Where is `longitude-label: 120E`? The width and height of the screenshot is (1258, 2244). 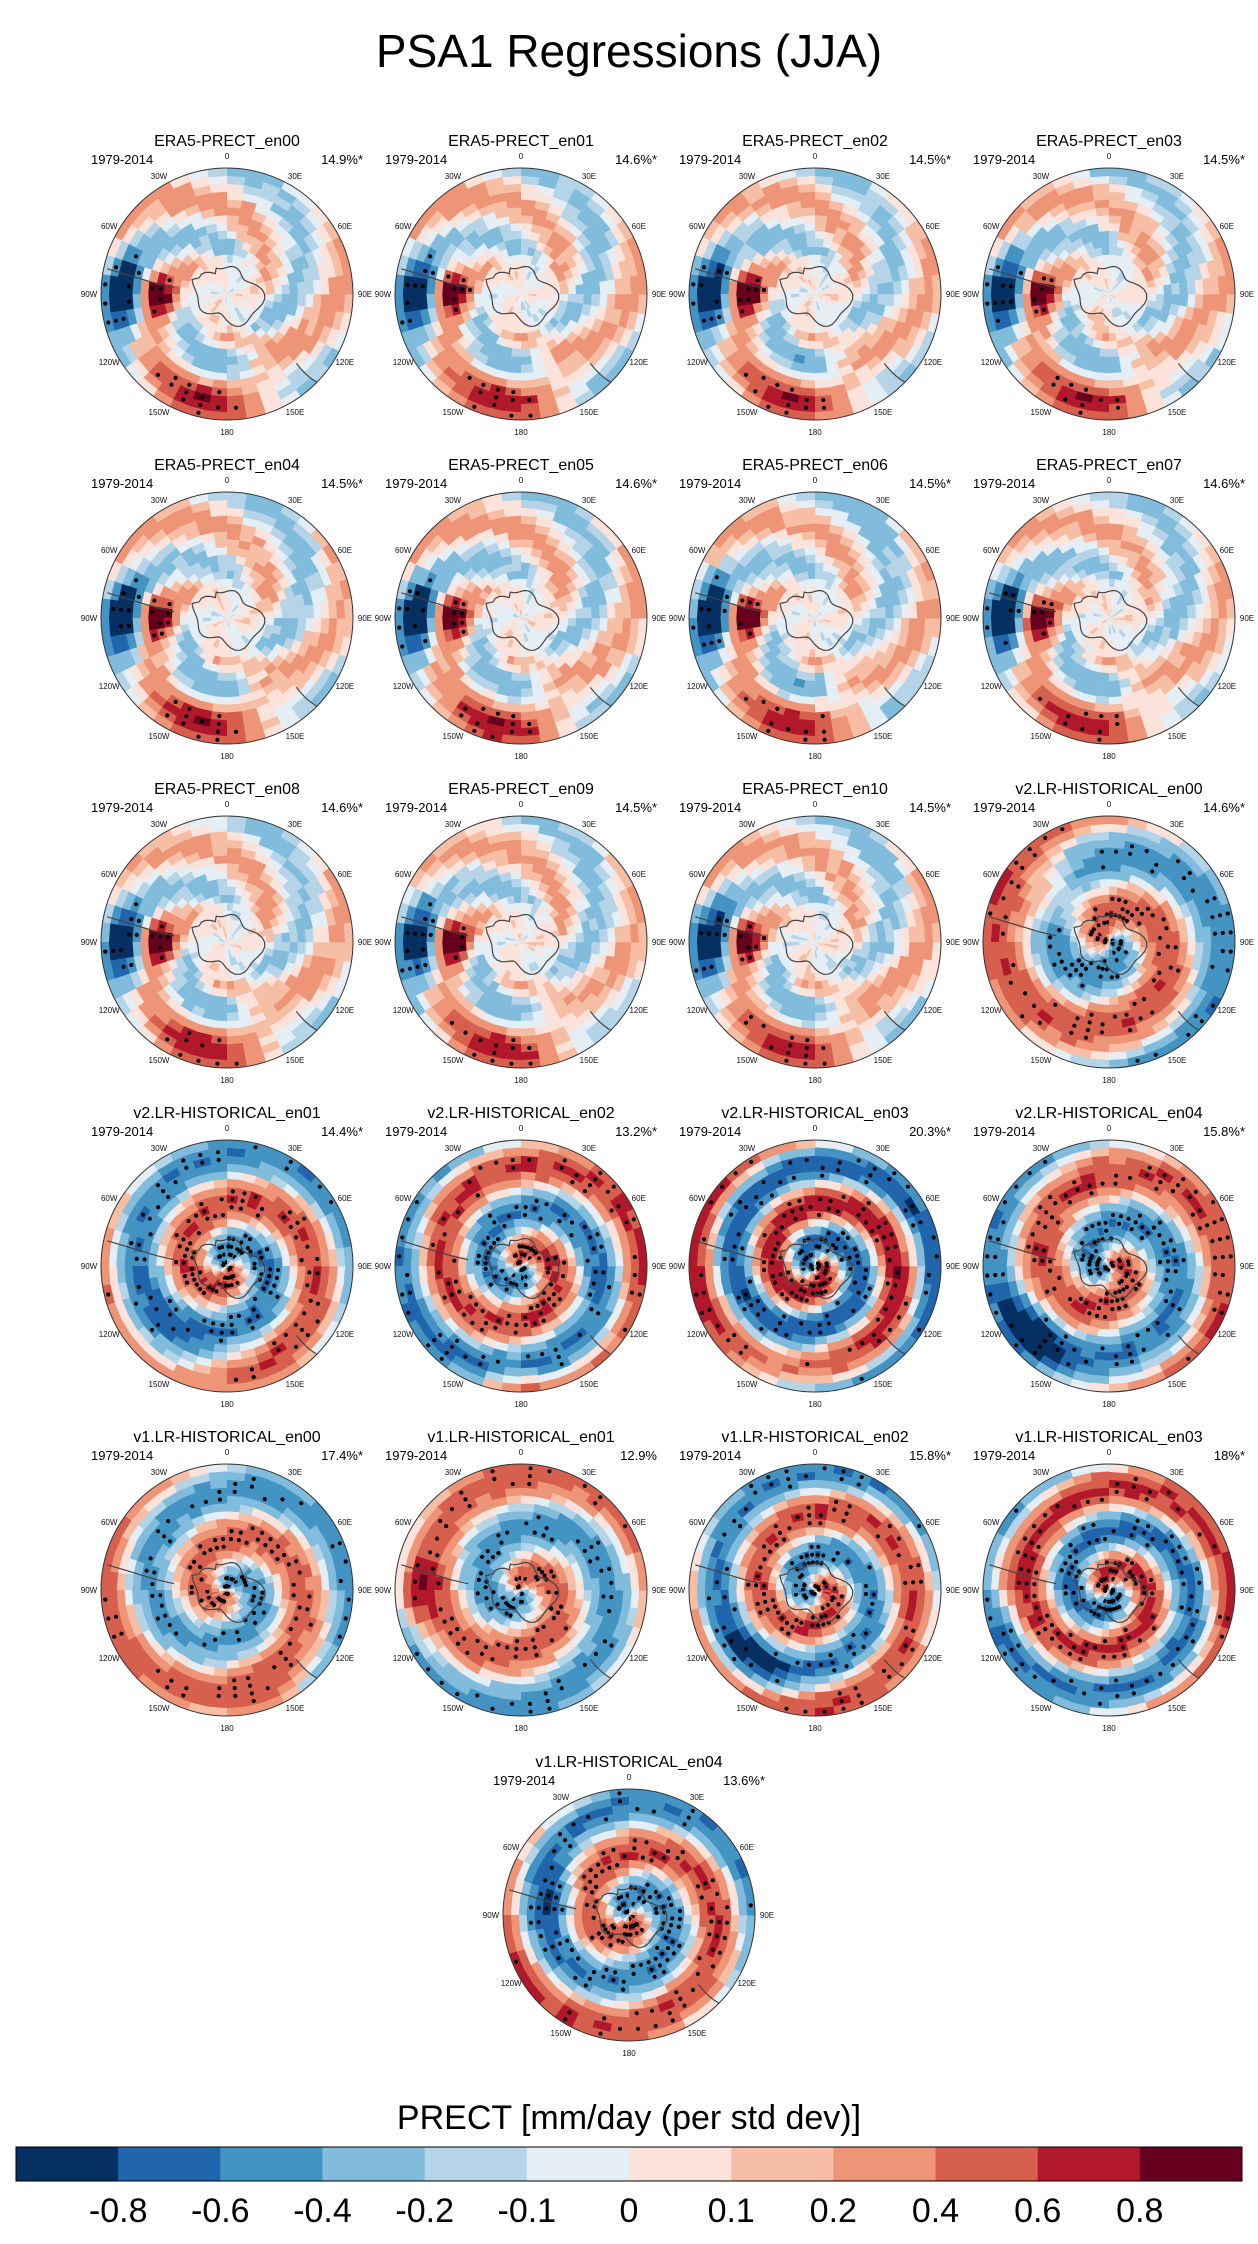 longitude-label: 120E is located at coordinates (344, 1010).